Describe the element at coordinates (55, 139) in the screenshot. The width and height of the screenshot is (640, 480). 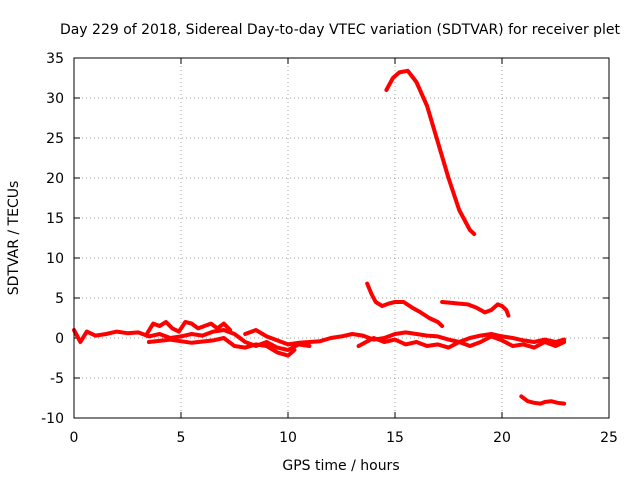
I see `y-tick-label: 25` at that location.